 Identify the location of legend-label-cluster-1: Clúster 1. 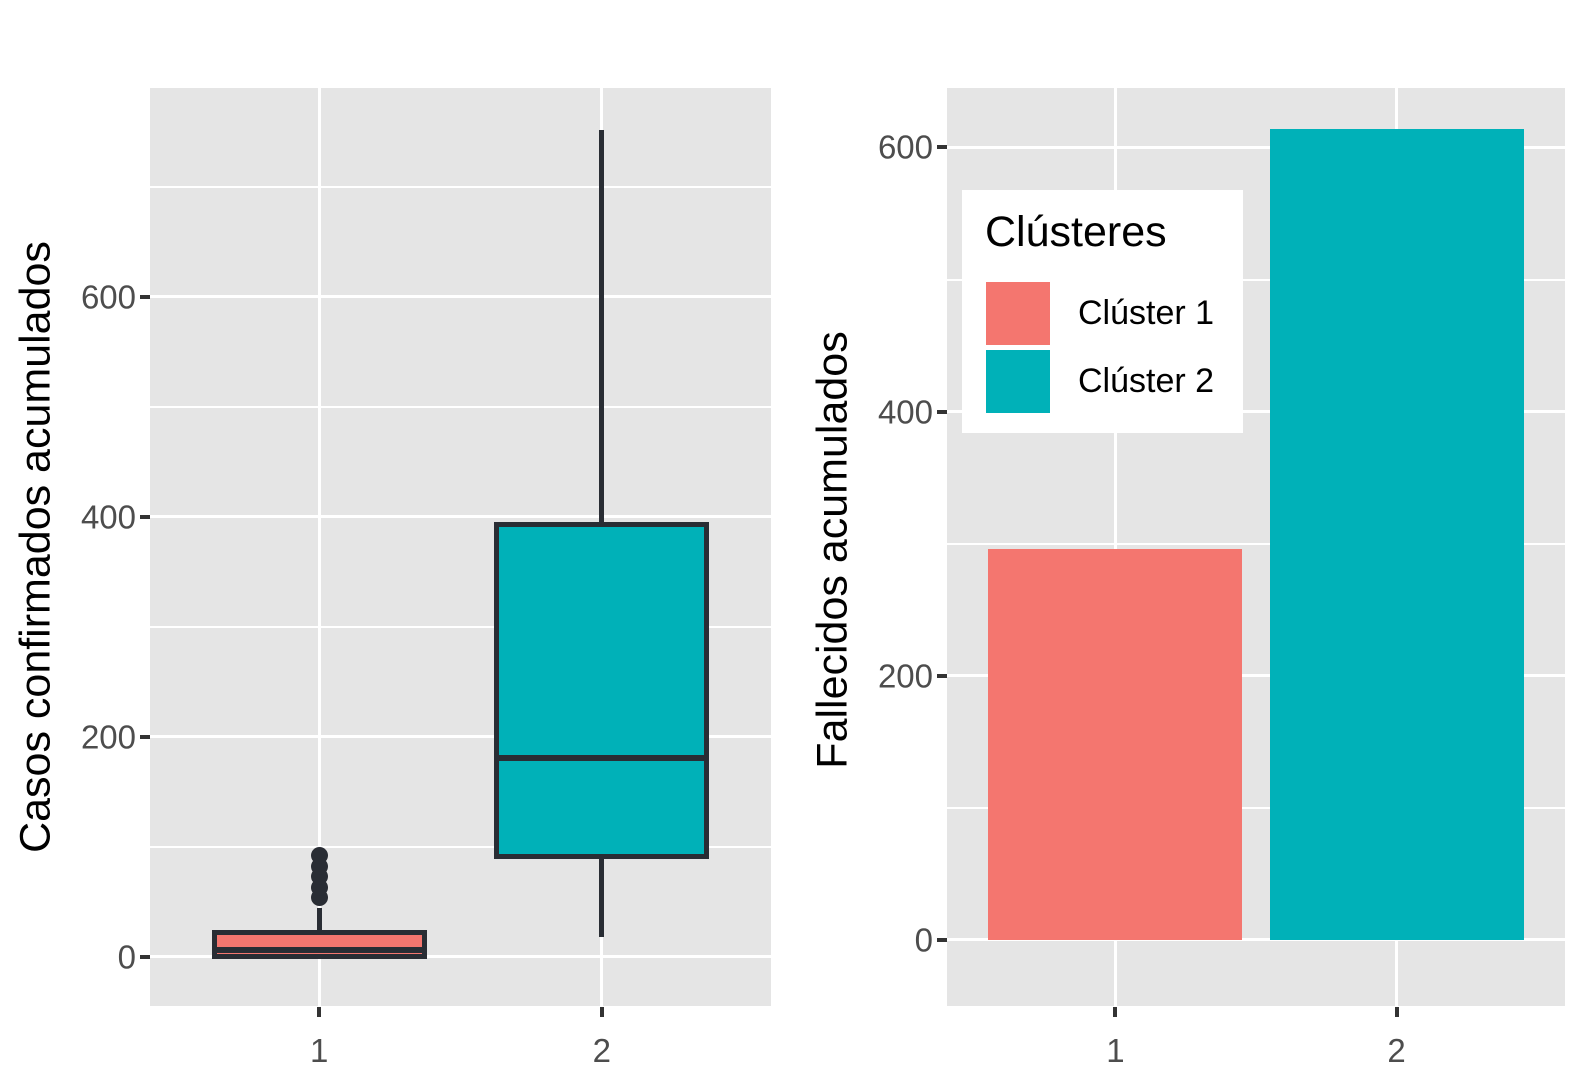
(1146, 313).